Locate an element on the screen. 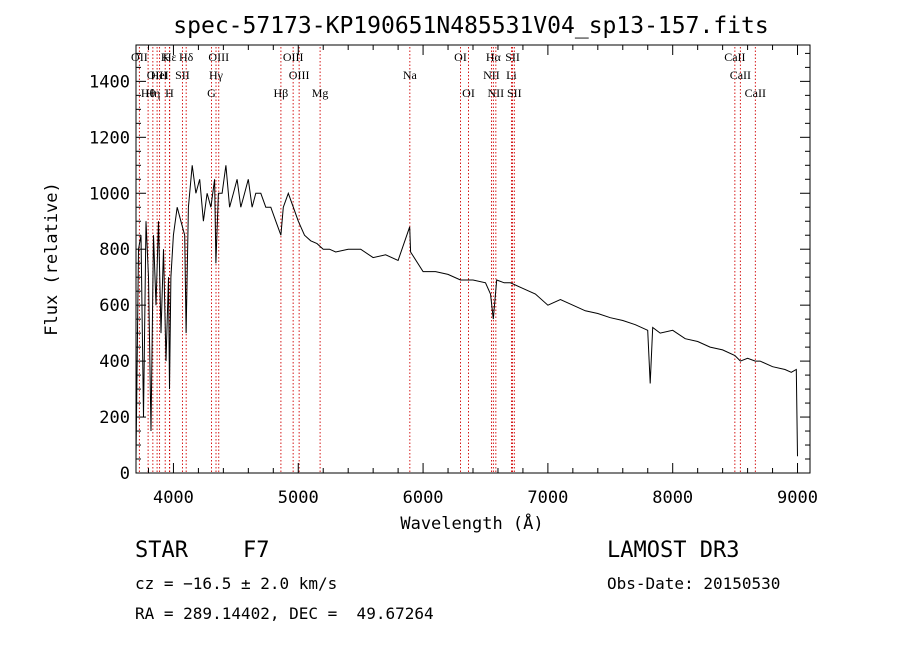  x-tick-label: 5000 is located at coordinates (298, 498).